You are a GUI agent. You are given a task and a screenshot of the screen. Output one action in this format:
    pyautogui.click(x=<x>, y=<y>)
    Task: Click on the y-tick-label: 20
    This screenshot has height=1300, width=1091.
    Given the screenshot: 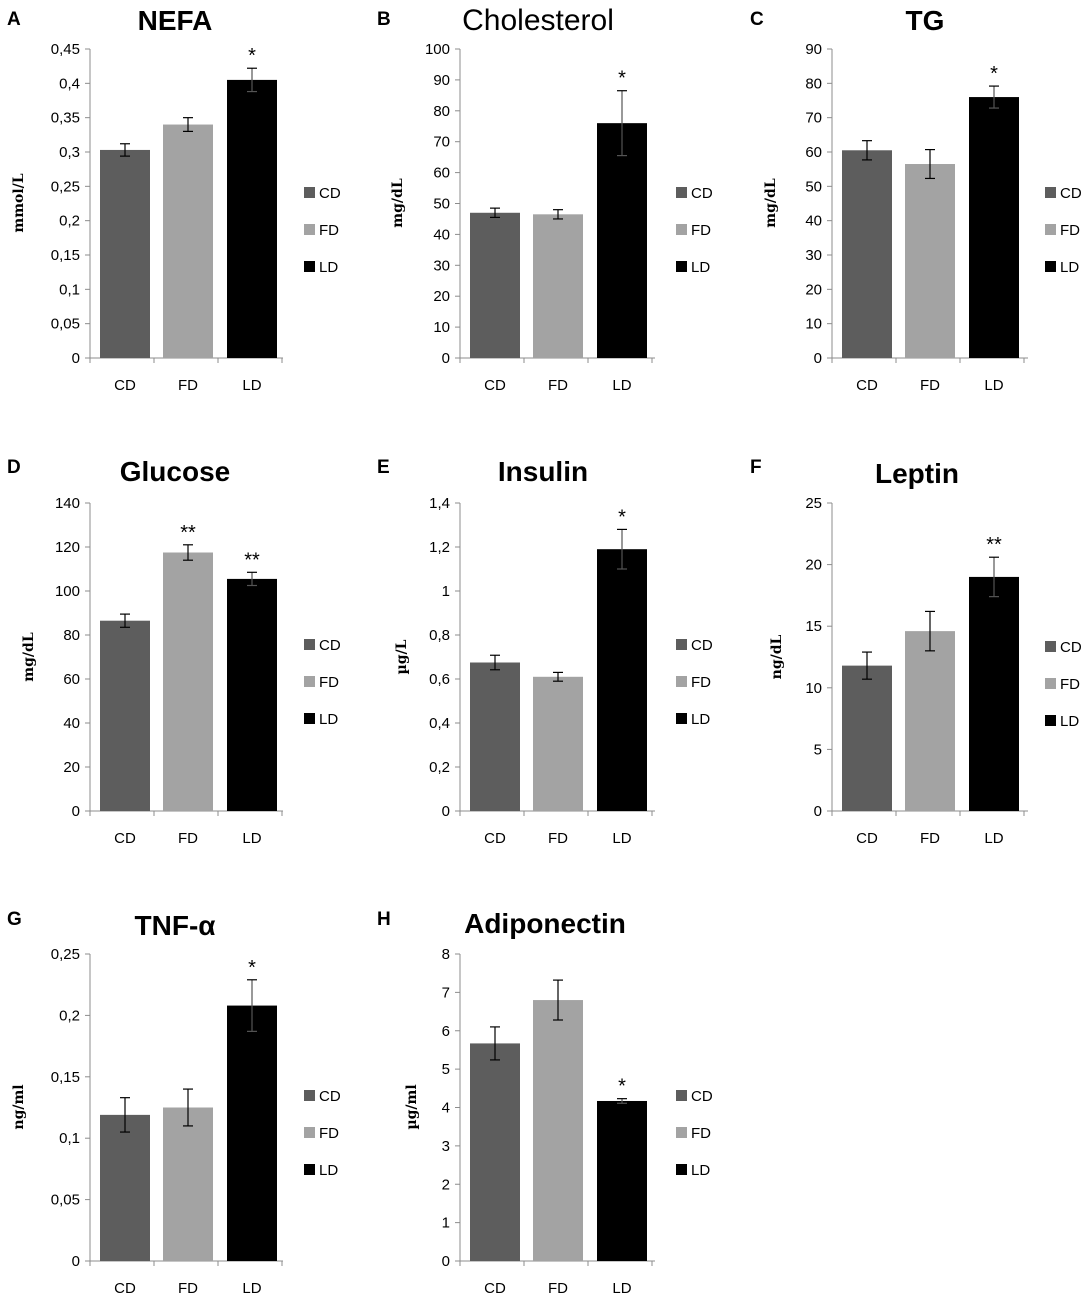 What is the action you would take?
    pyautogui.click(x=813, y=565)
    